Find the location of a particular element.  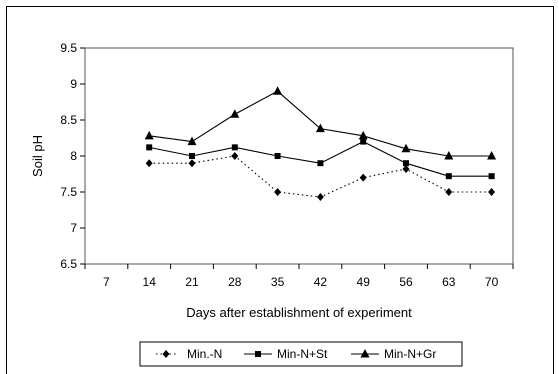

x-tick-label: 7 is located at coordinates (106, 282).